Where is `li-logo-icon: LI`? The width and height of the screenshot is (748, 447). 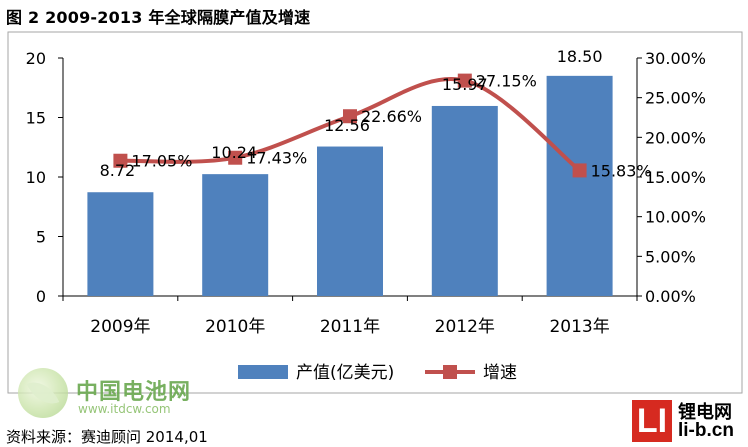 li-logo-icon: LI is located at coordinates (652, 421).